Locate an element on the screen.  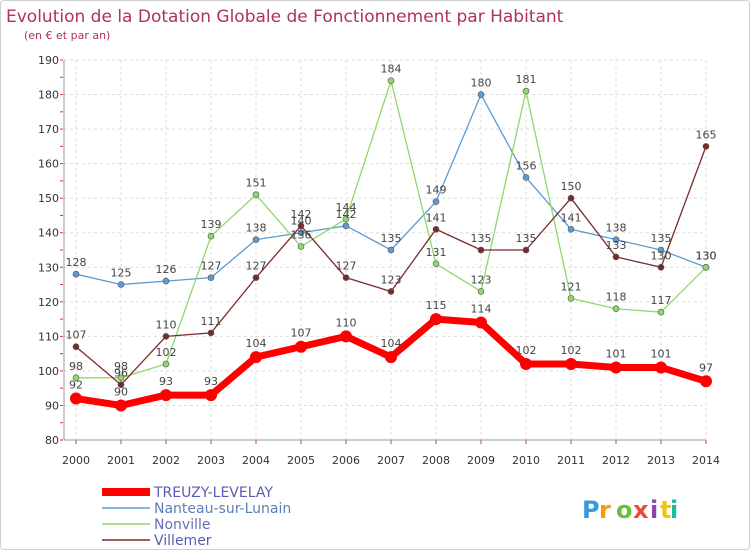
y-tick-label: 110 is located at coordinates (48, 336).